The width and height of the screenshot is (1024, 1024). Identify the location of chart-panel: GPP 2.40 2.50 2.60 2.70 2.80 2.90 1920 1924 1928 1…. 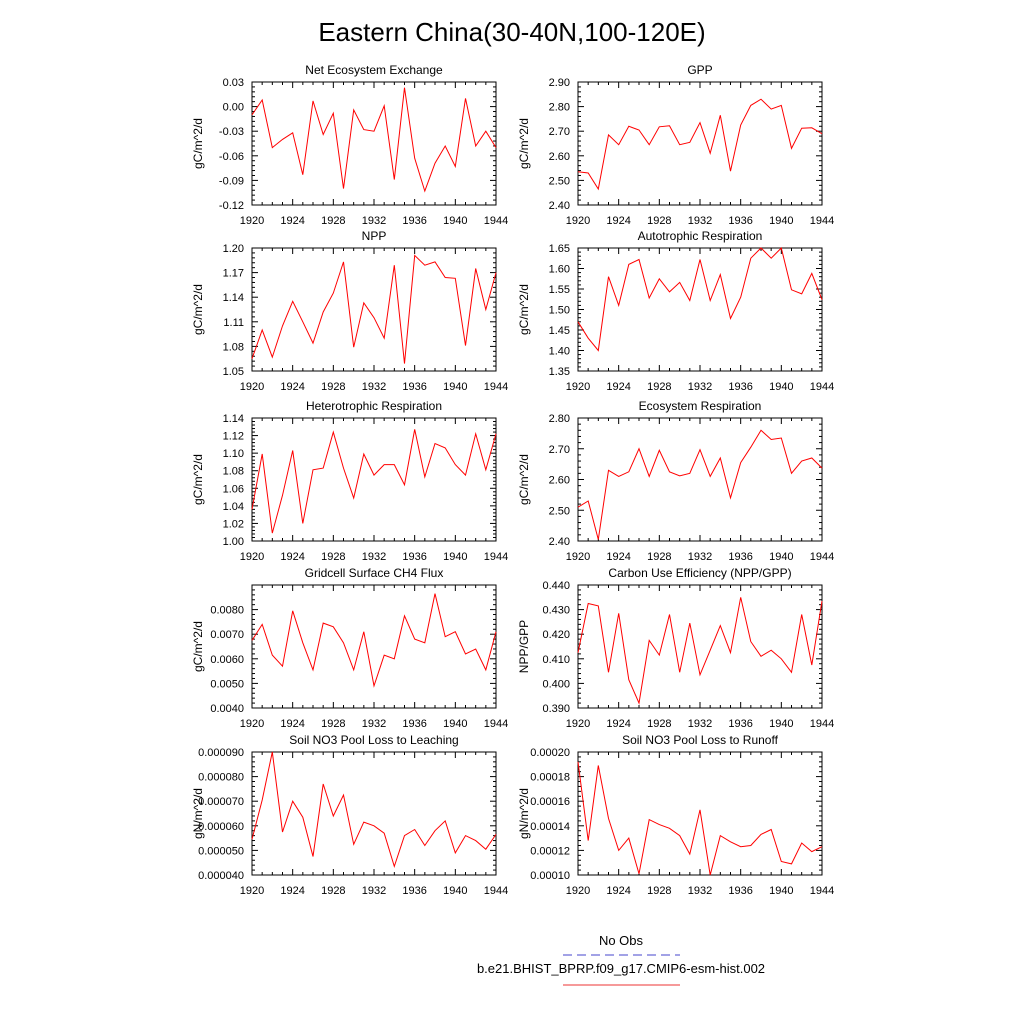
(675, 145).